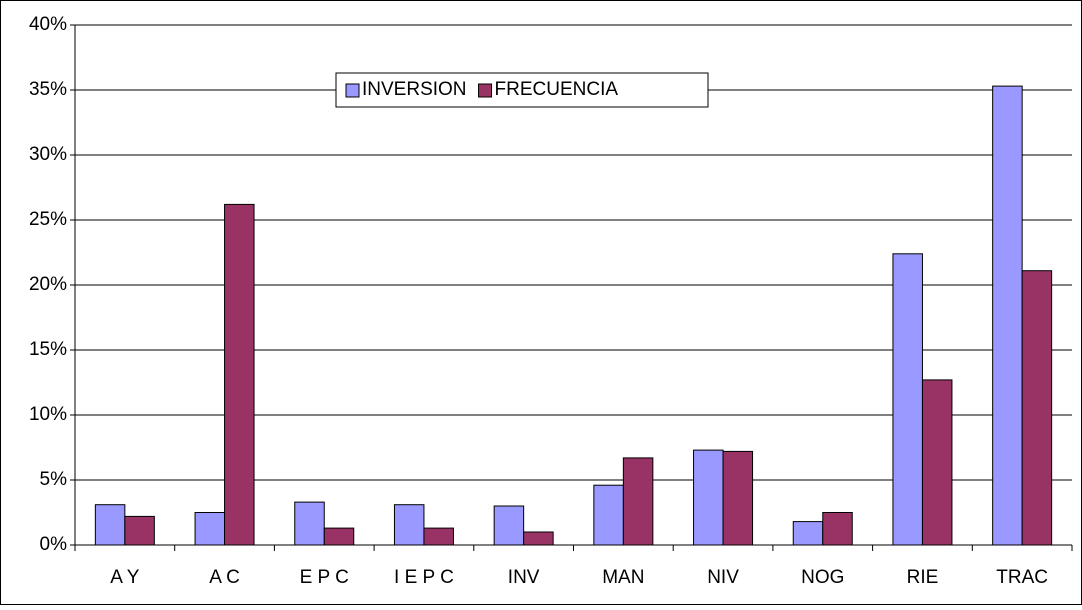  Describe the element at coordinates (324, 577) in the screenshot. I see `x-tick-label: E P C` at that location.